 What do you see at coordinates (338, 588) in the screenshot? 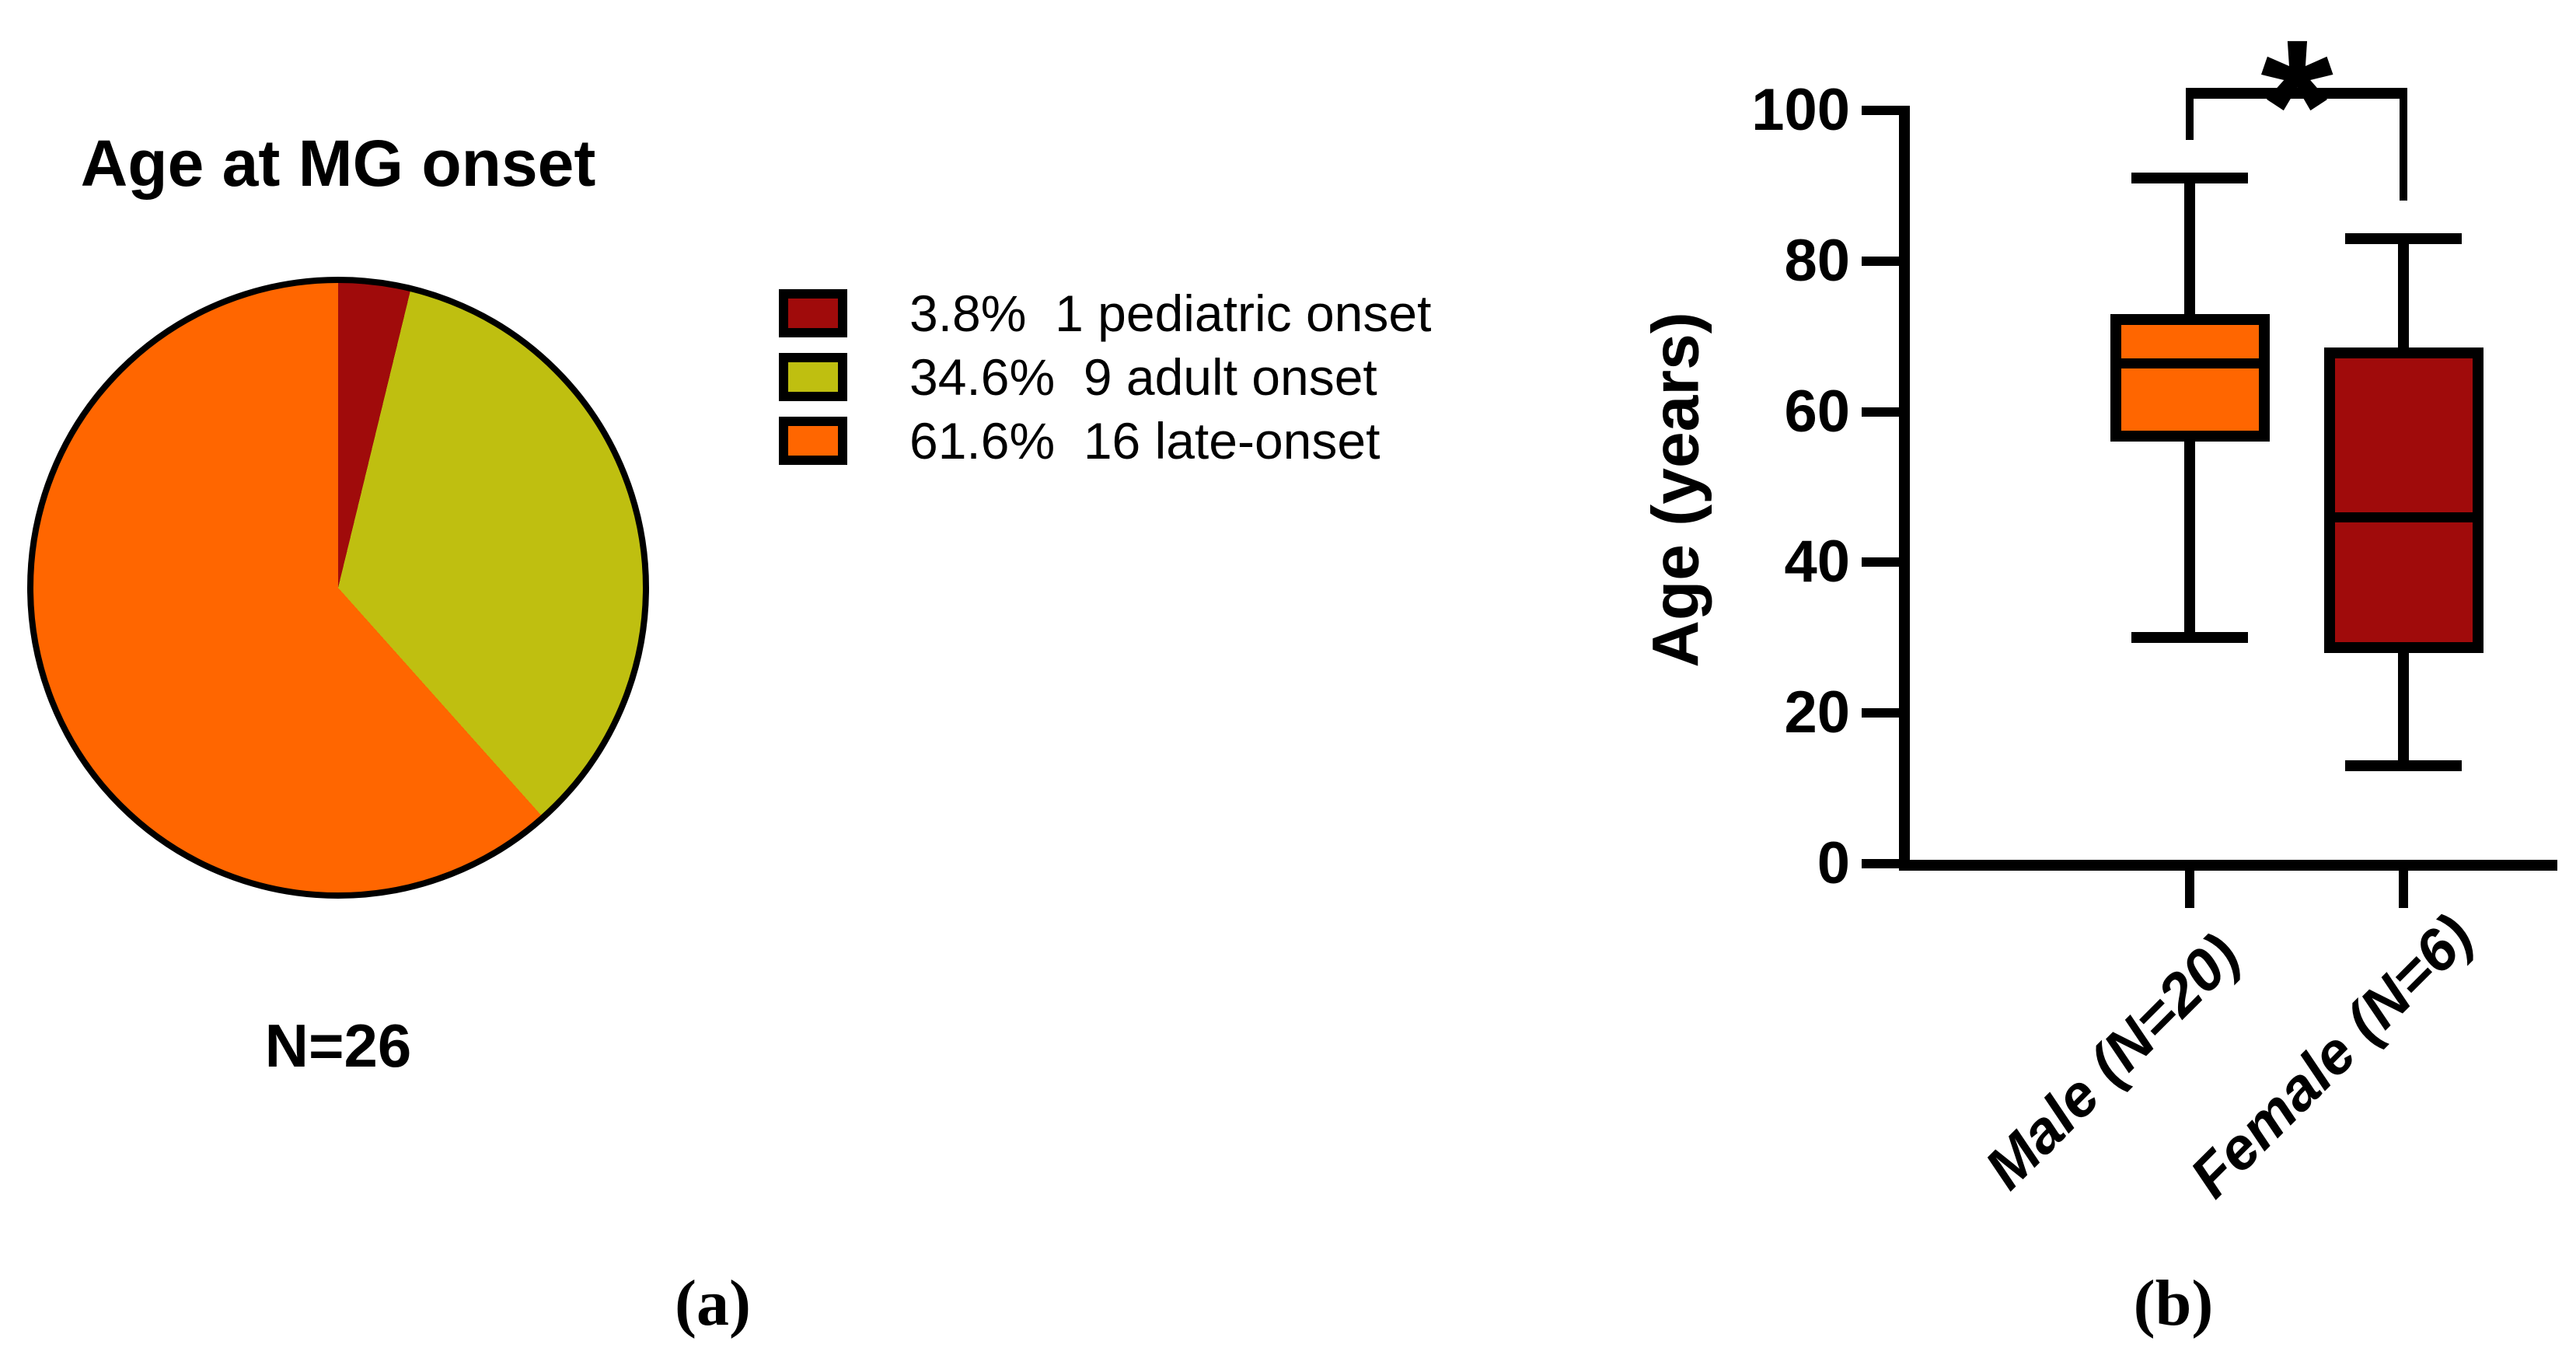
I see `pie-chart` at bounding box center [338, 588].